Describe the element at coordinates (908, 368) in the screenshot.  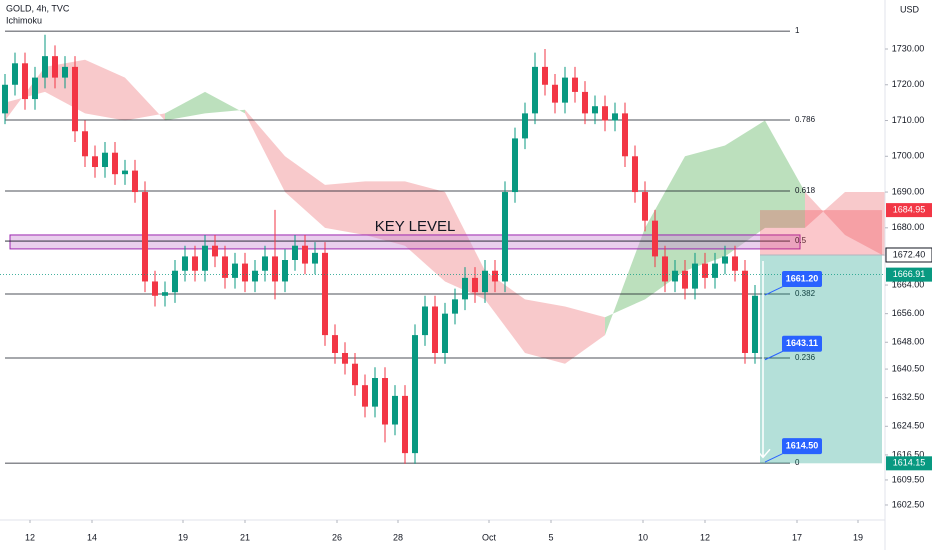
I see `y-tick-label: 1640.50` at that location.